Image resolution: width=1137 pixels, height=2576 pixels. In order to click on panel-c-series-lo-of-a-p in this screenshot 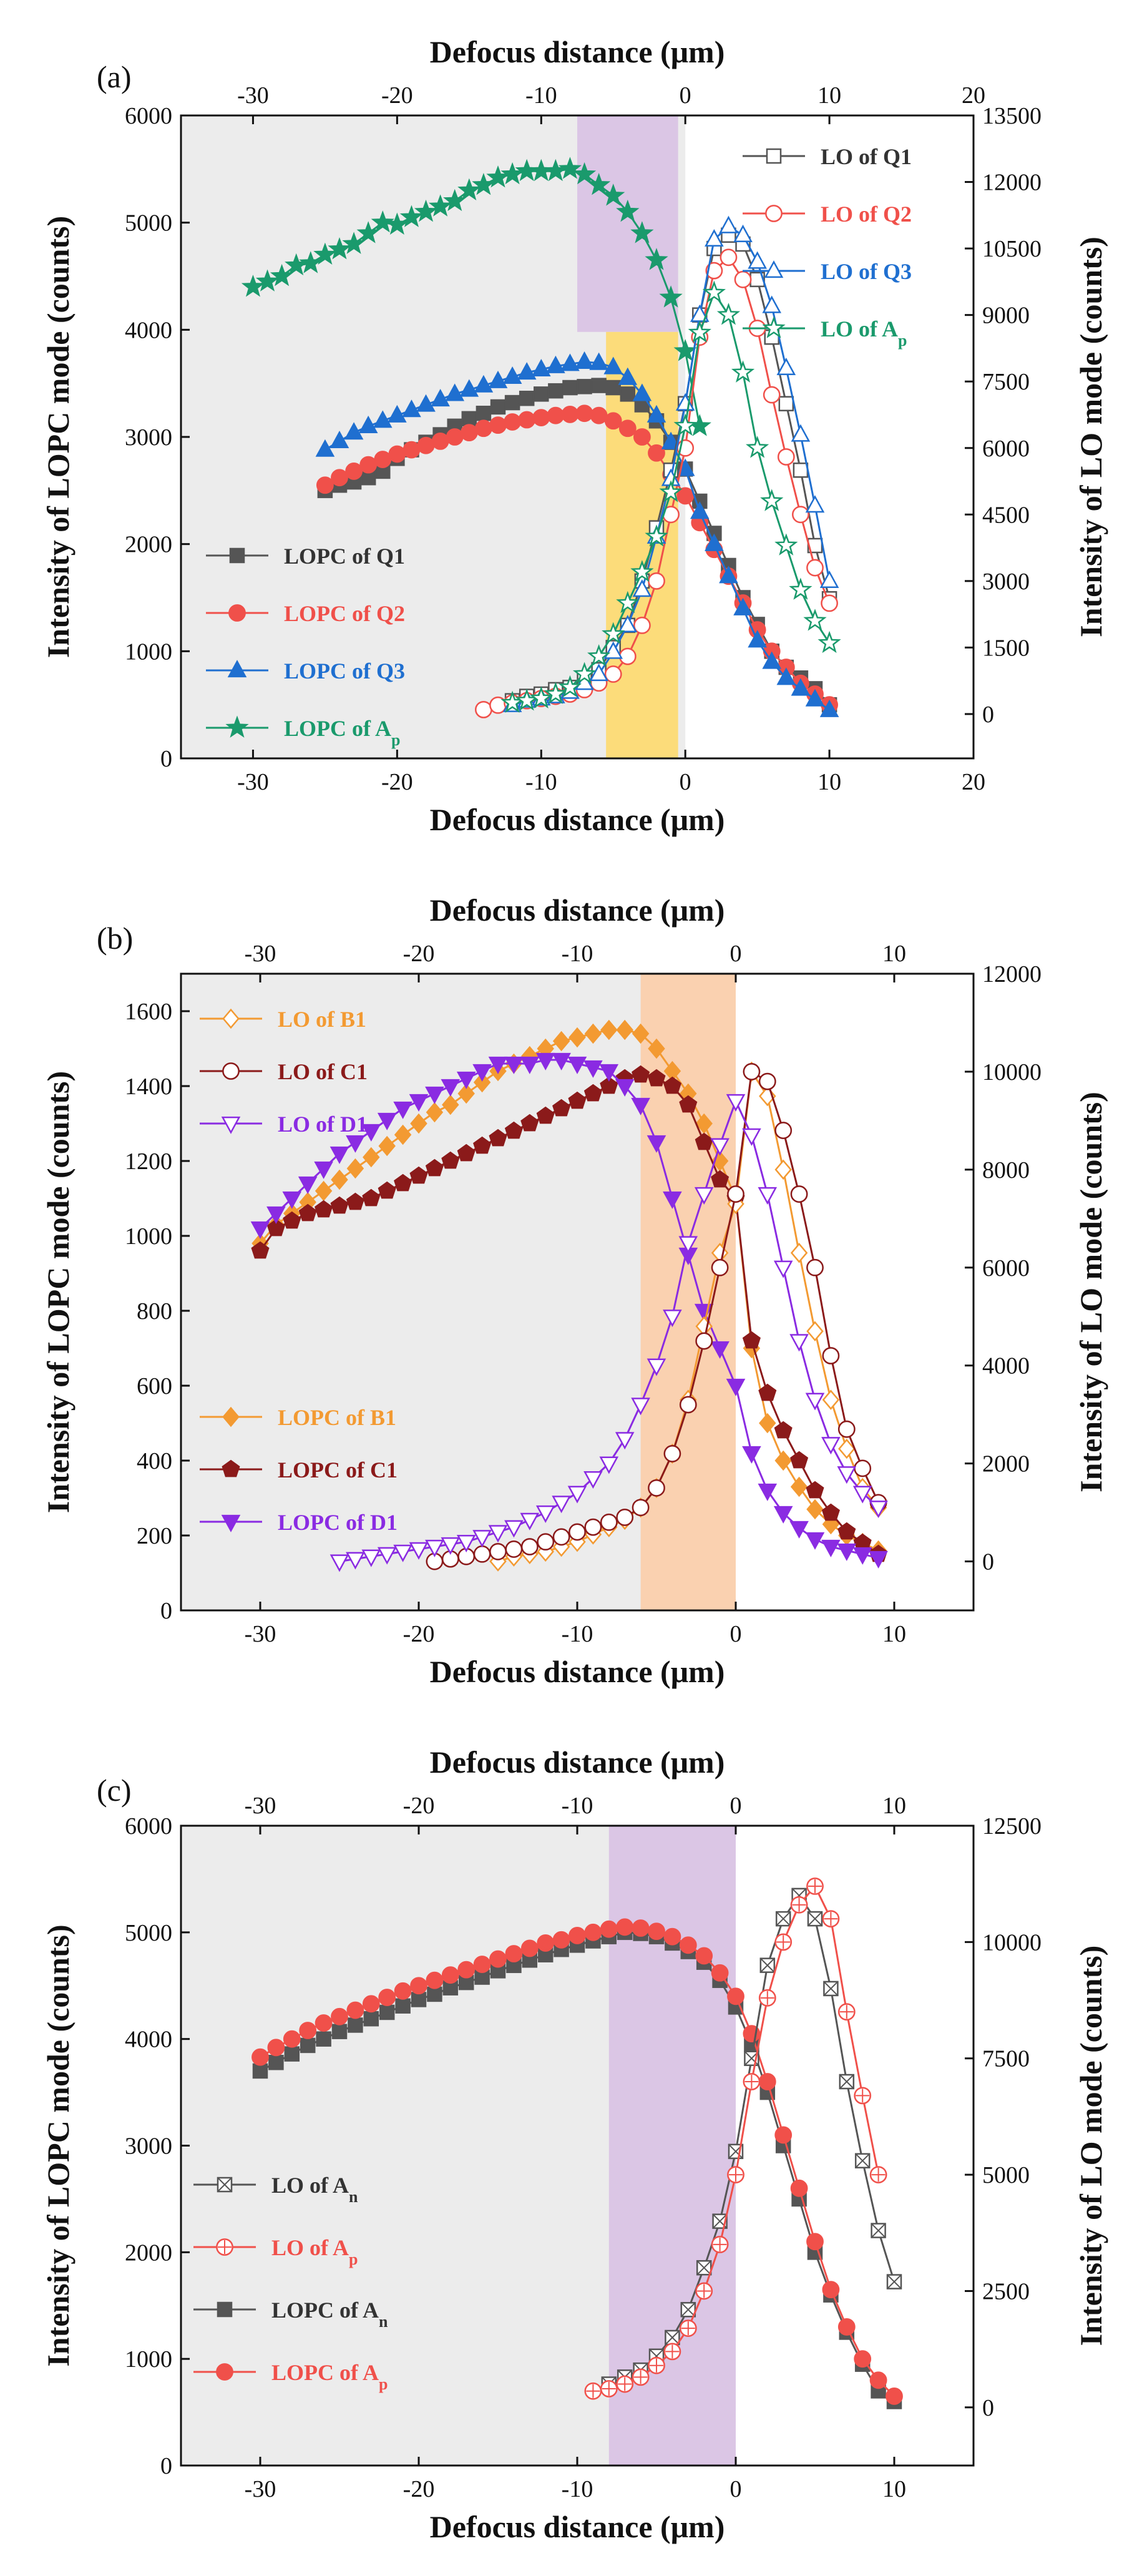, I will do `click(736, 2139)`.